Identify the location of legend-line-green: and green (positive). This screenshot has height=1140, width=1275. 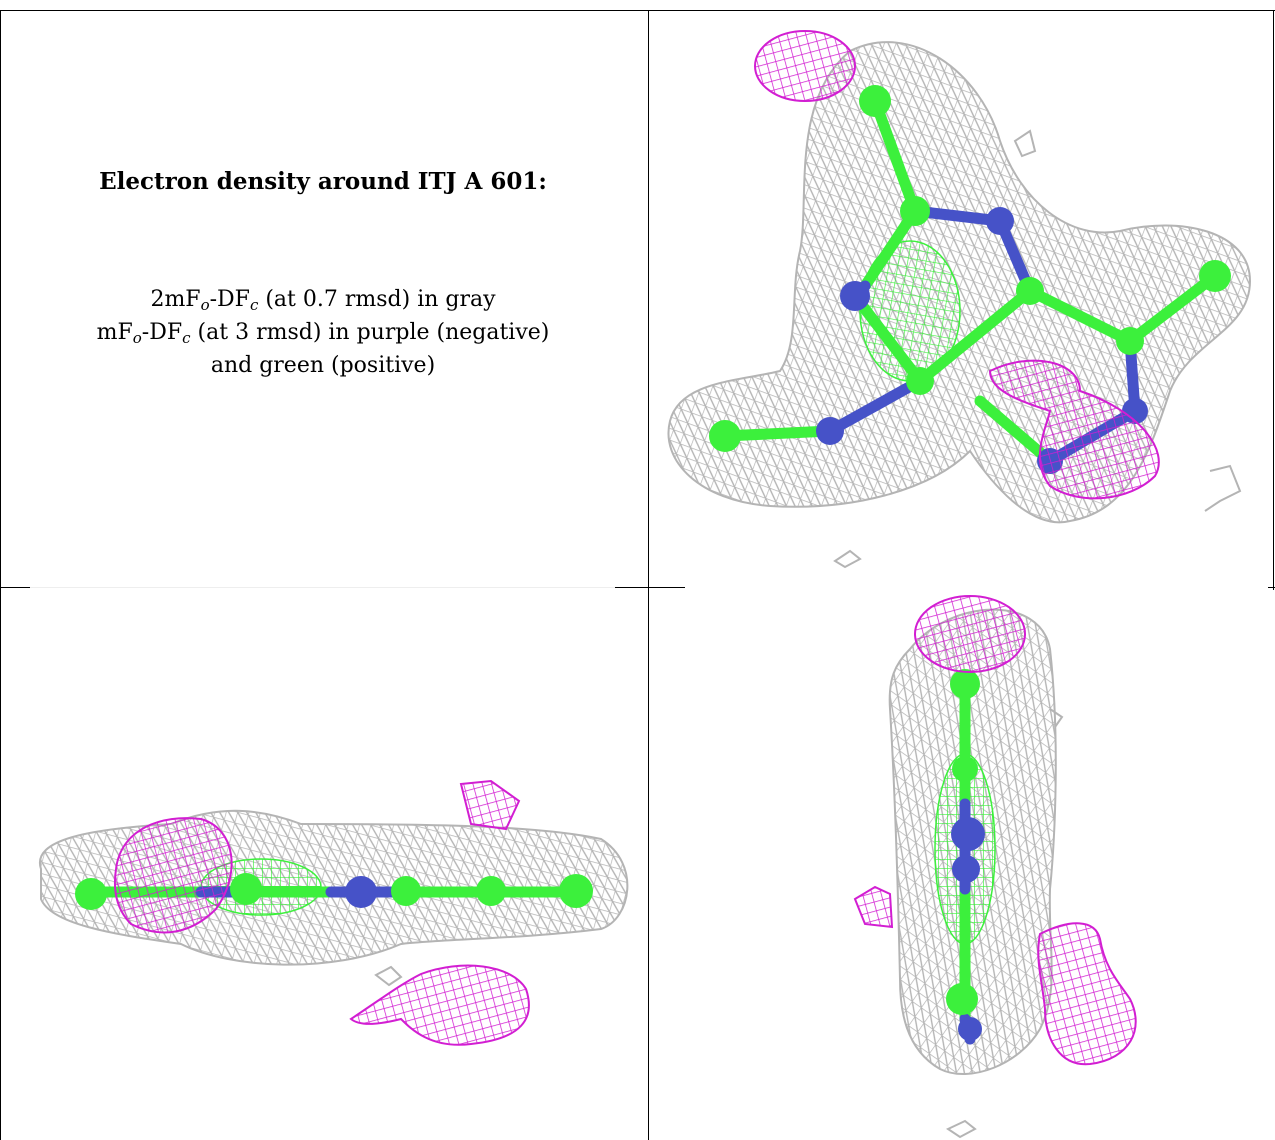
(323, 365).